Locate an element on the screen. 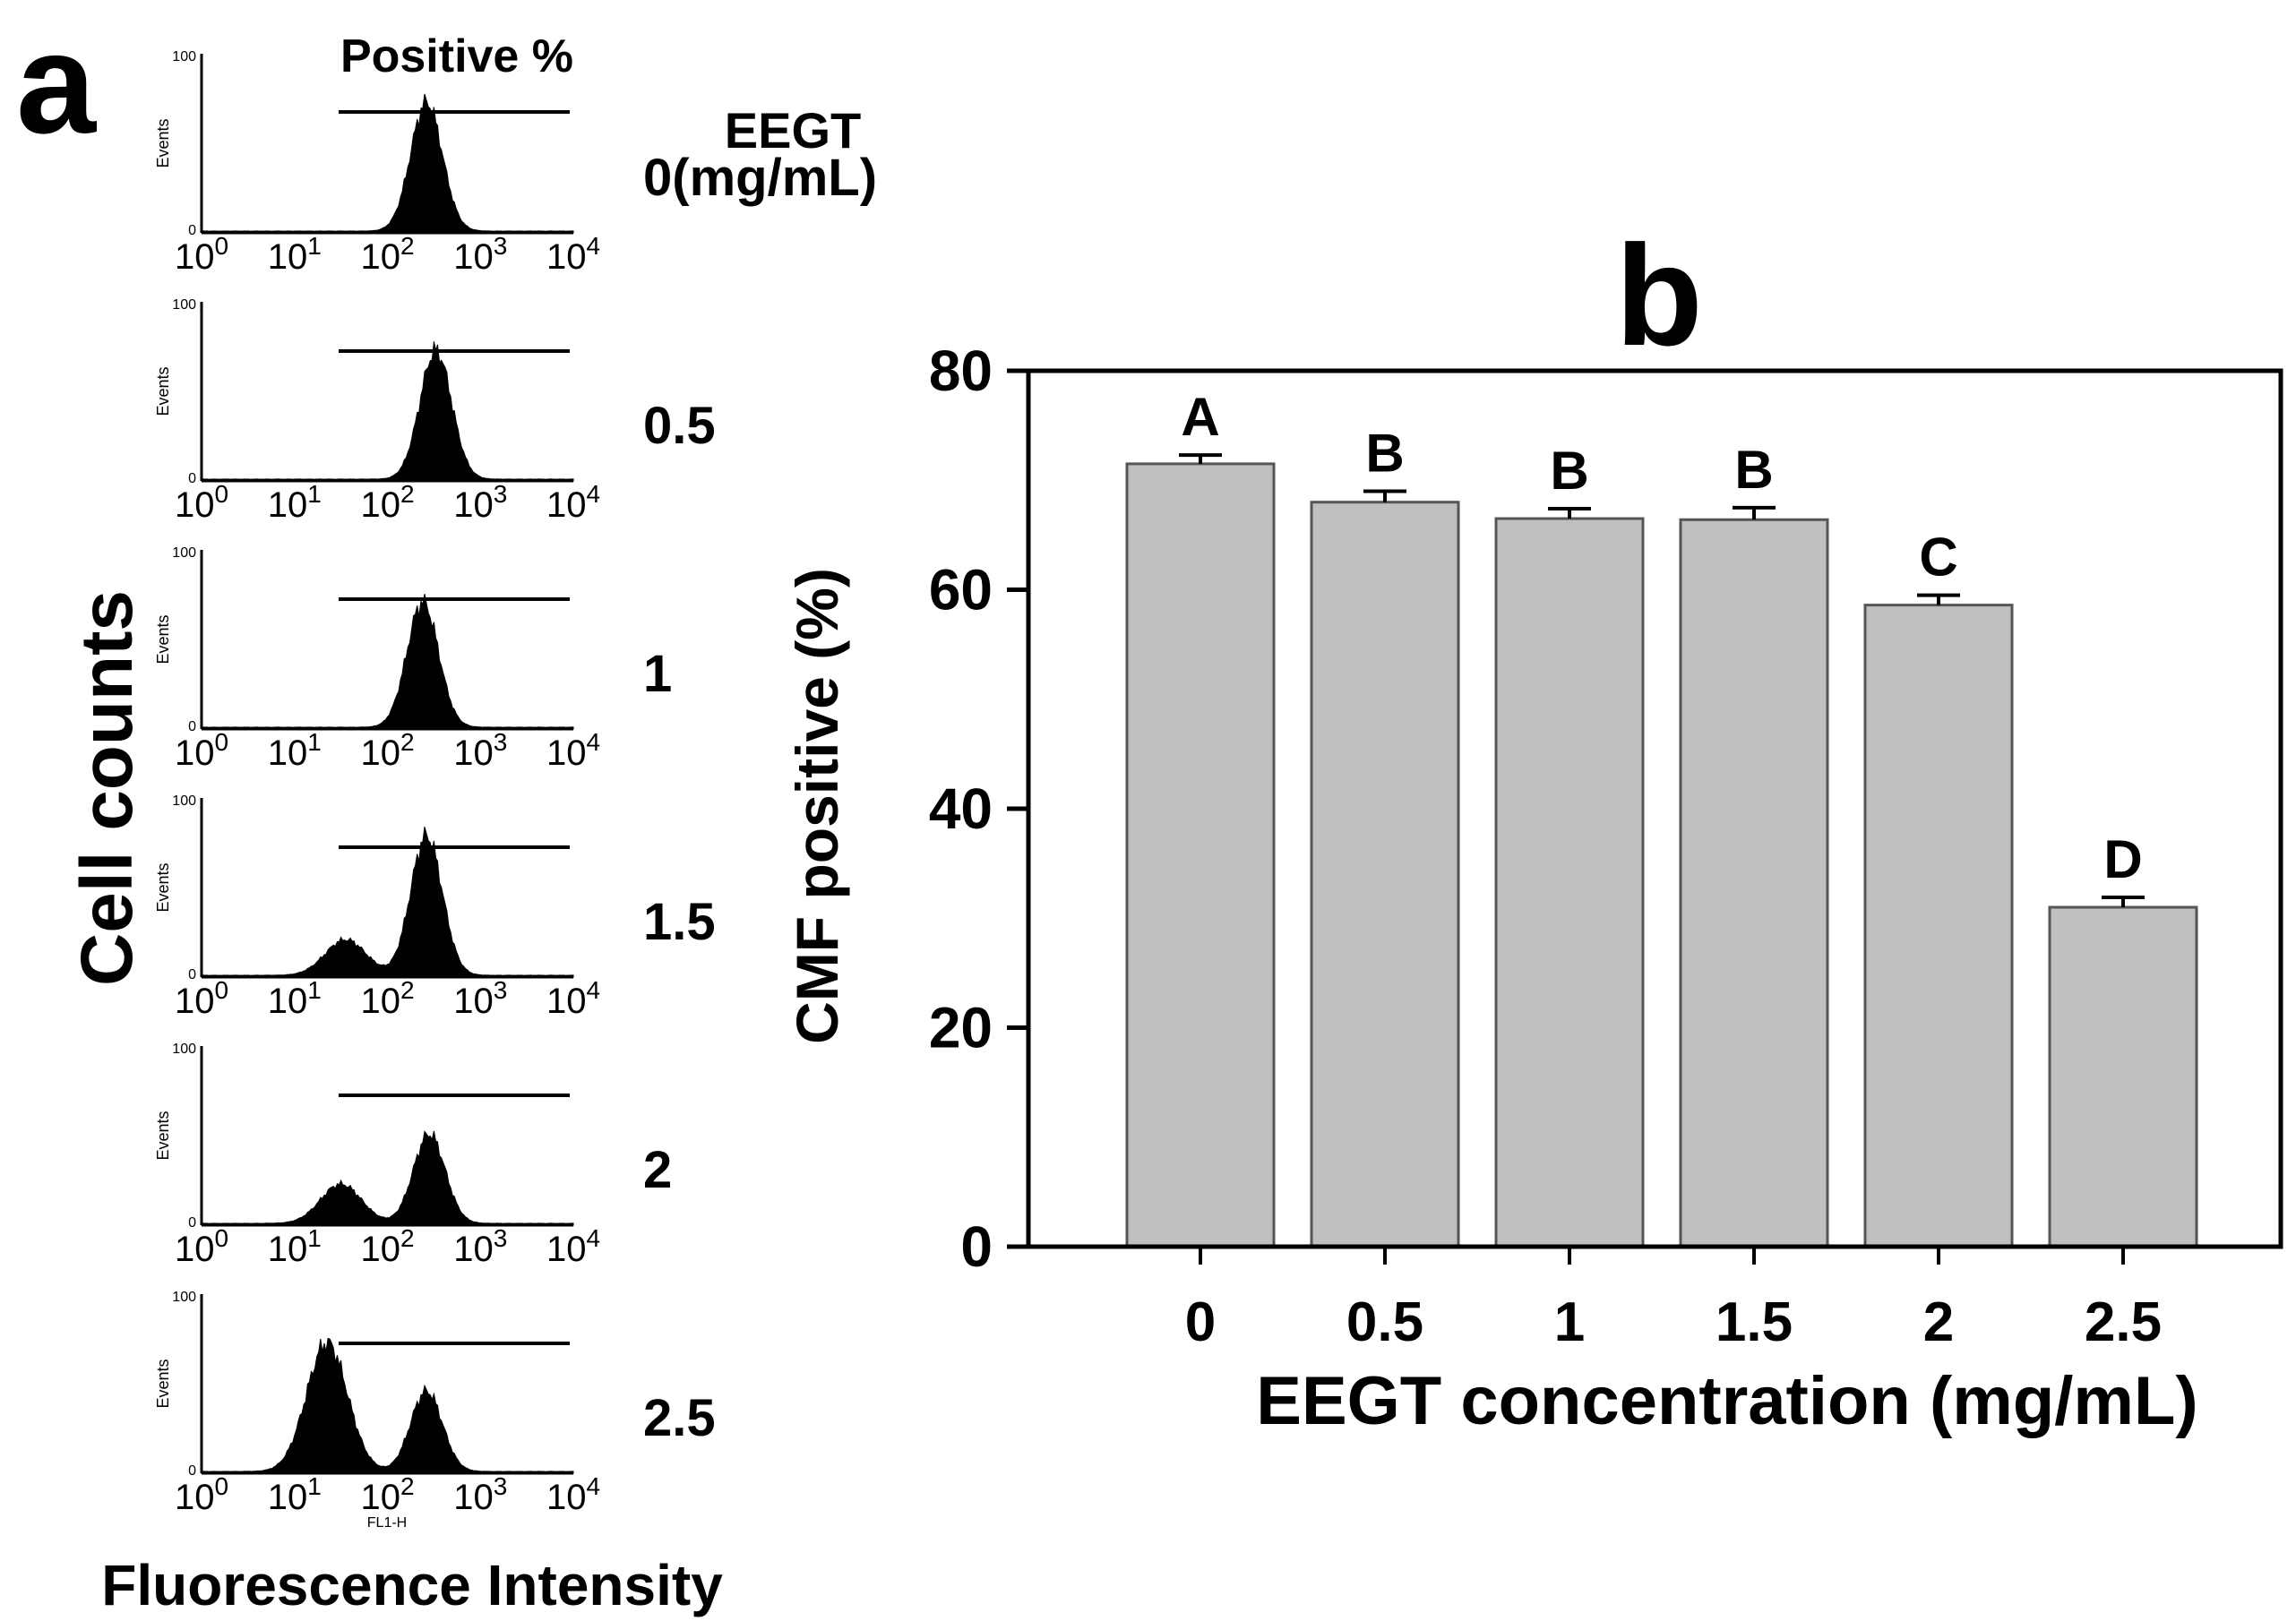 The height and width of the screenshot is (1621, 2296). significance-letter-1.5: B is located at coordinates (1753, 470).